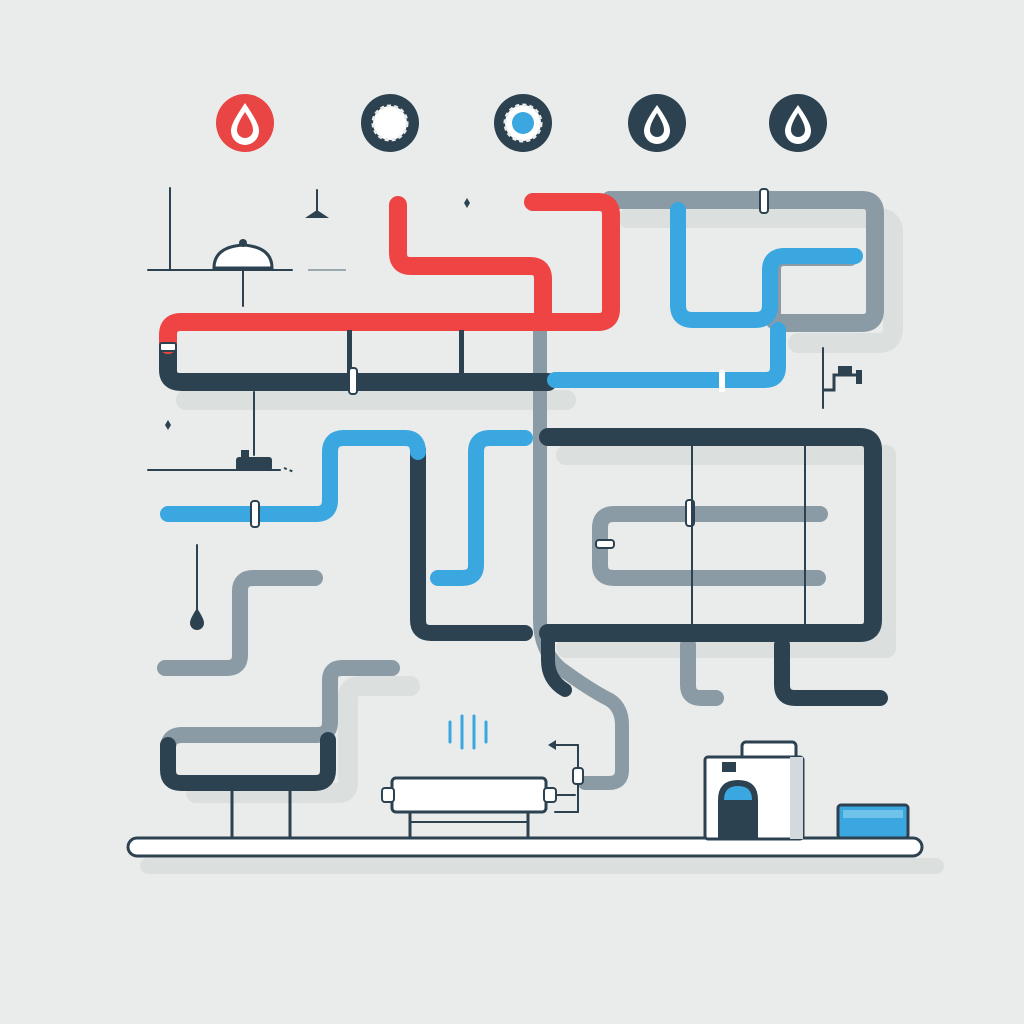 This screenshot has width=1024, height=1024. I want to click on table-stand, so click(261, 814).